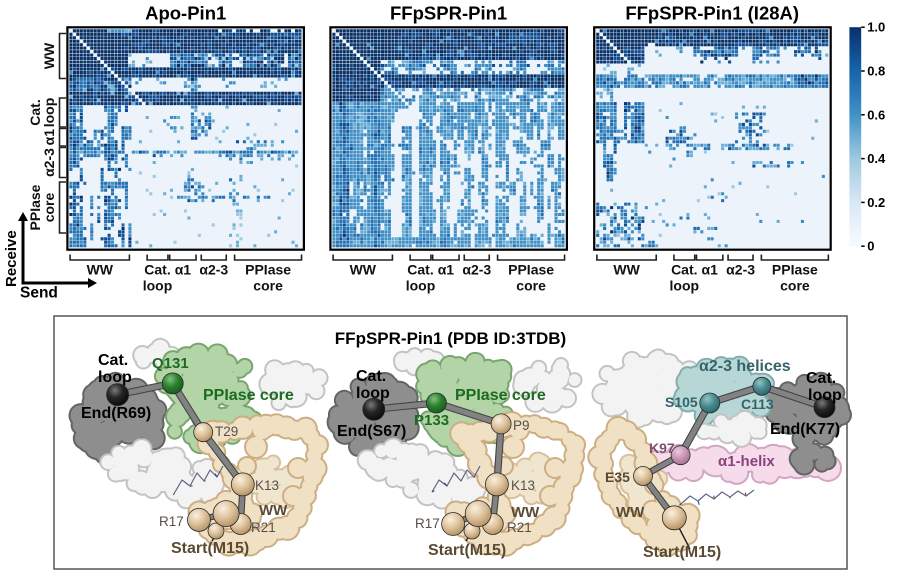  Describe the element at coordinates (431, 420) in the screenshot. I see `svg-text: P133` at that location.